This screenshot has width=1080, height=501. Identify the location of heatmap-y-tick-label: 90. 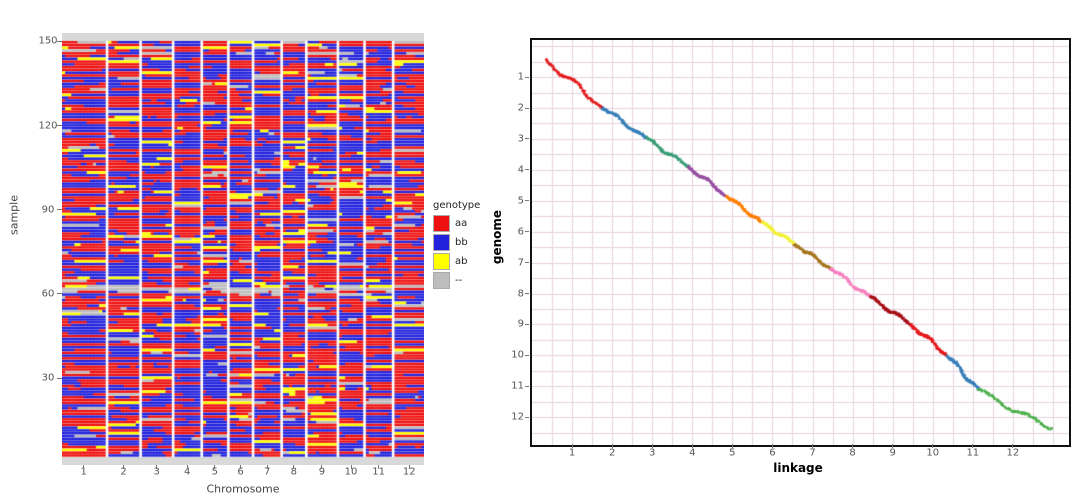
(48, 210).